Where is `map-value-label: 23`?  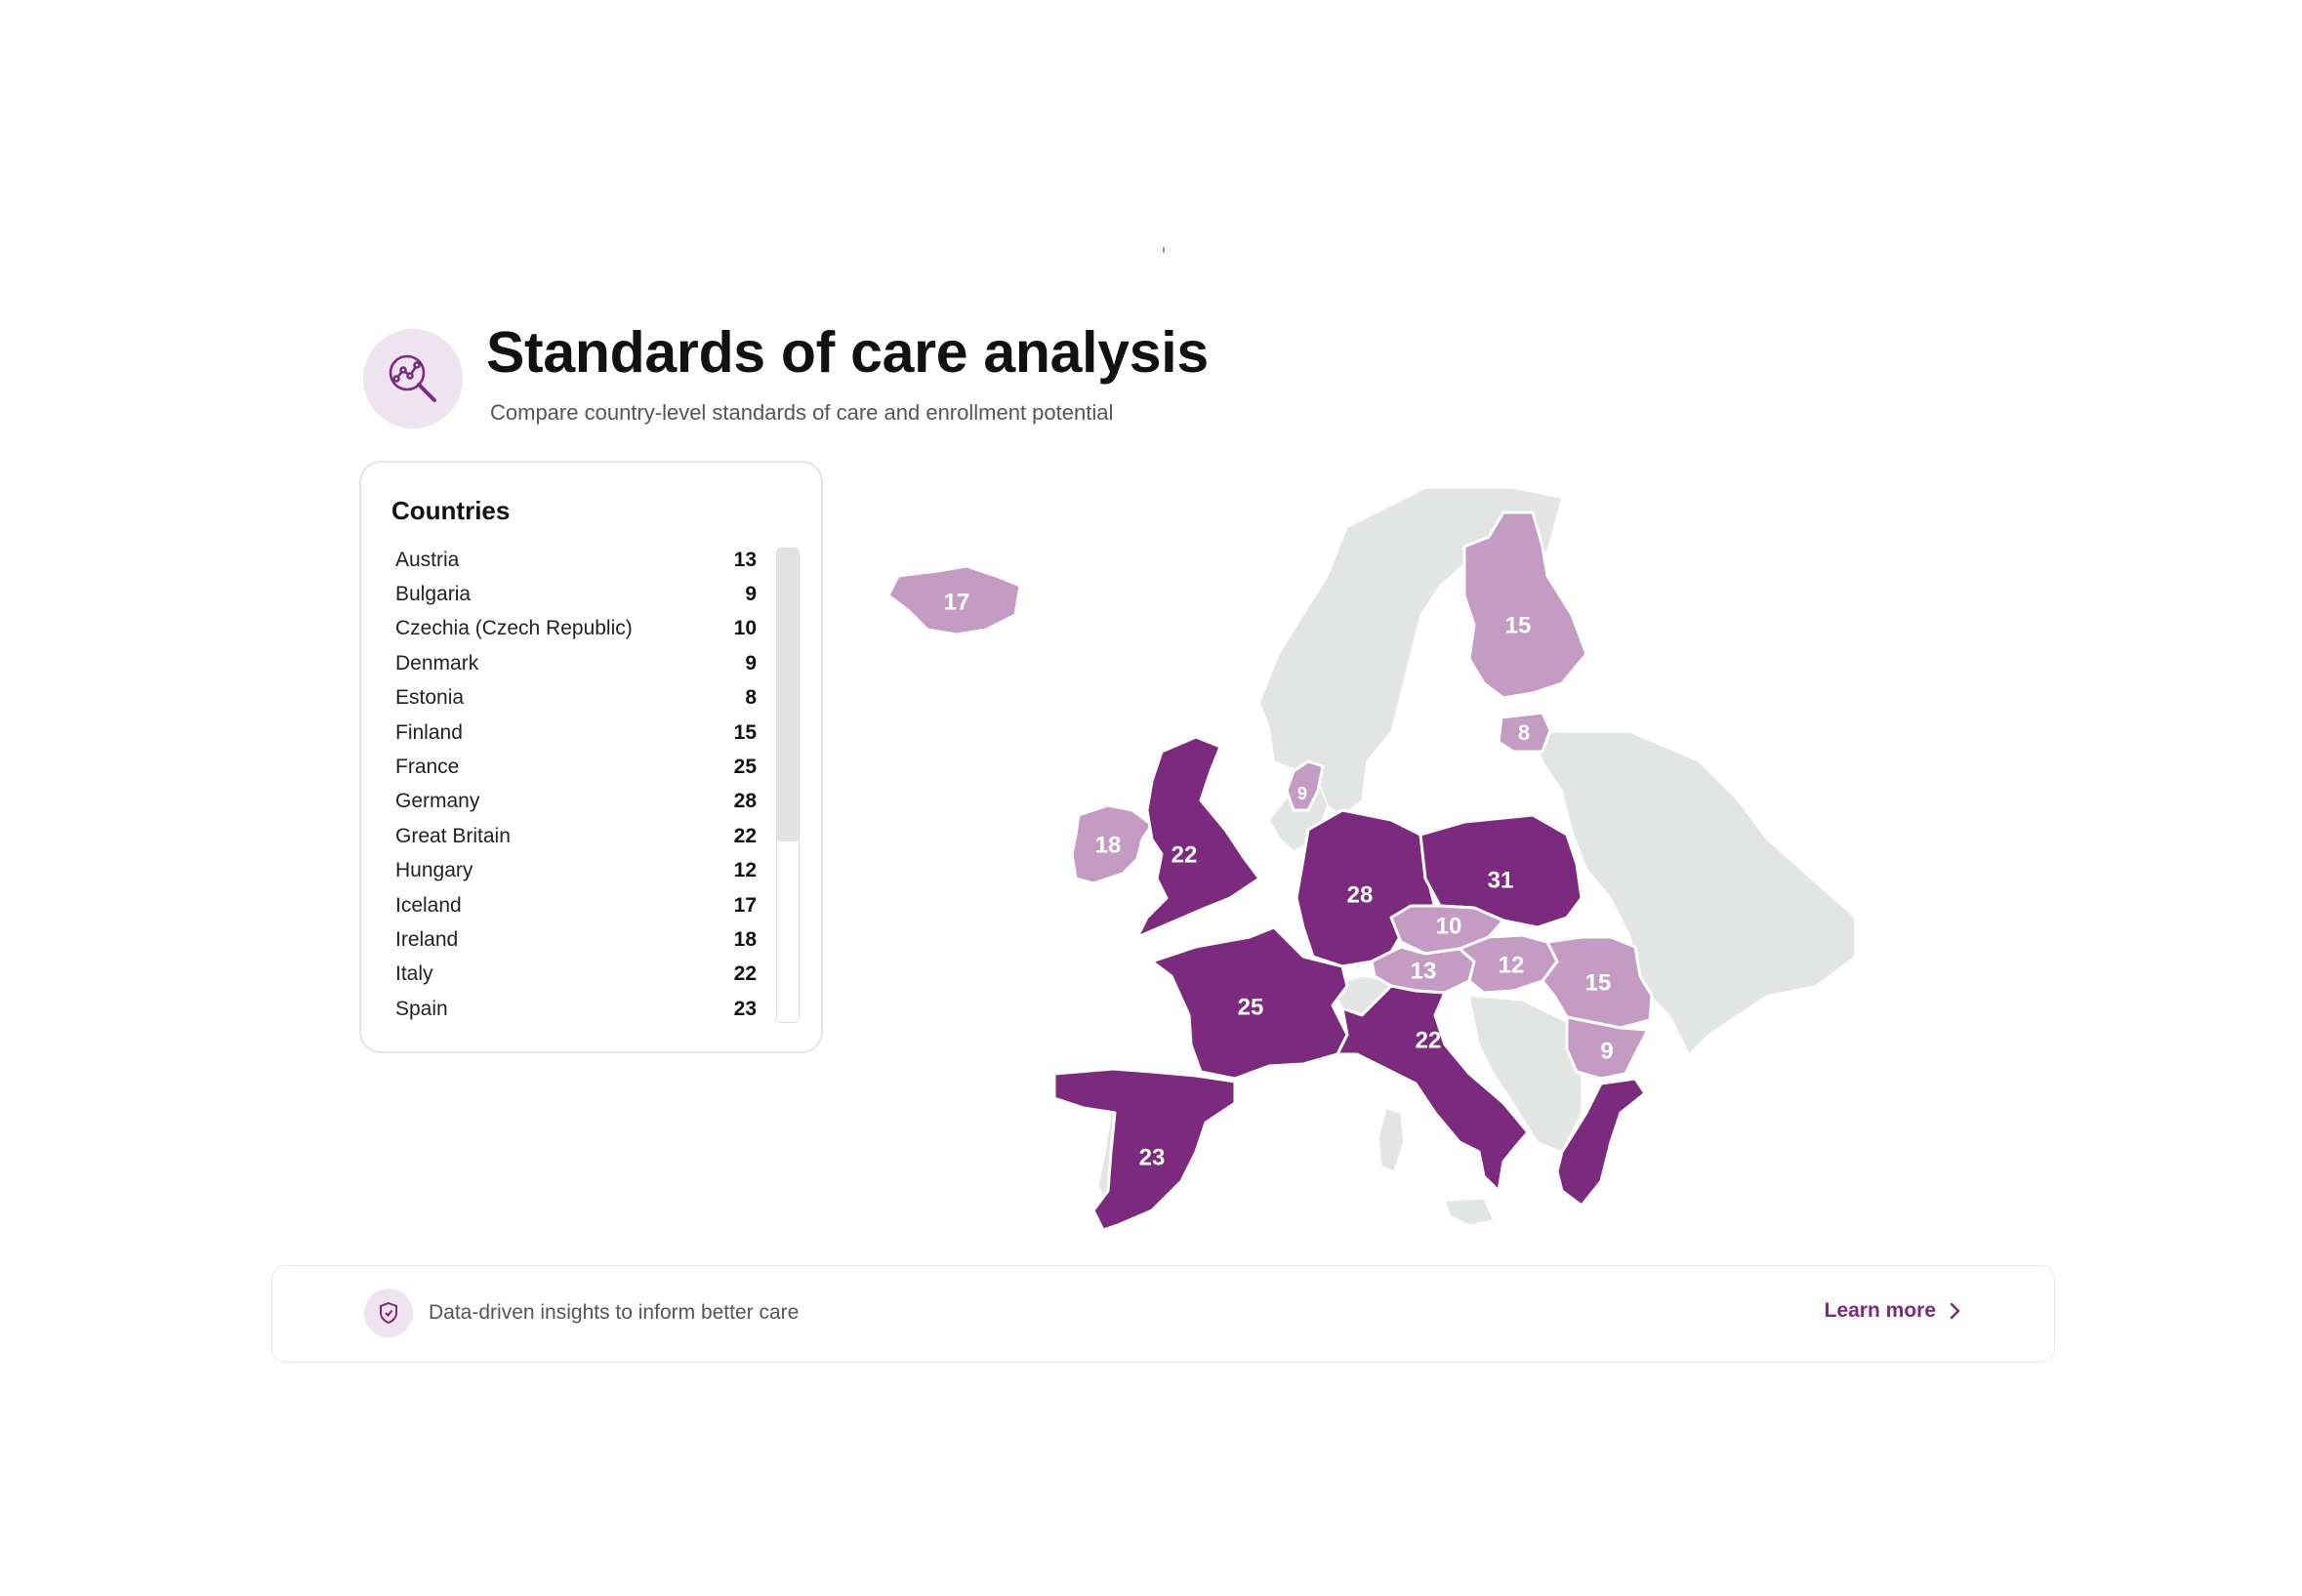
map-value-label: 23 is located at coordinates (1152, 1157).